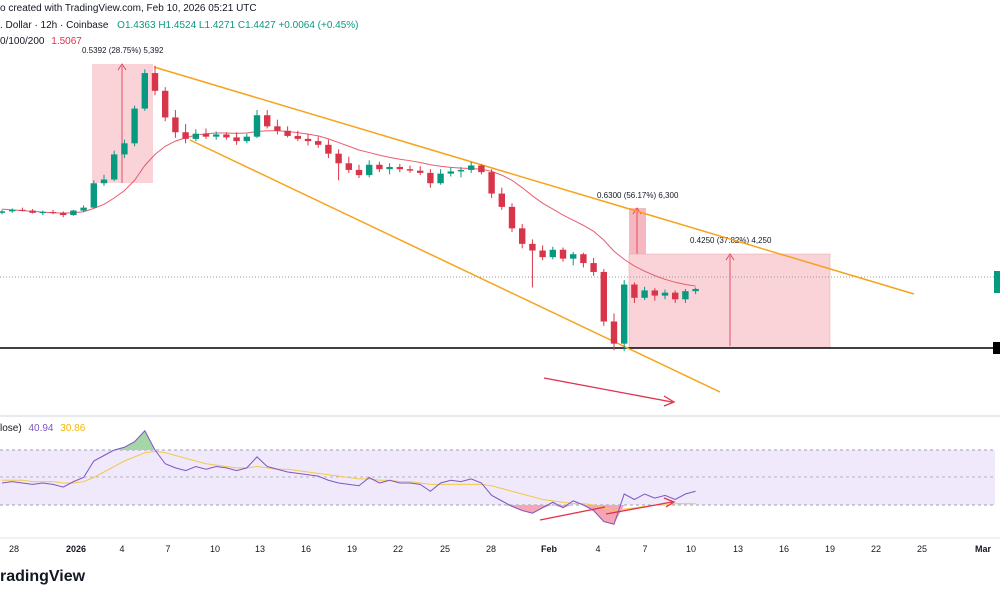  Describe the element at coordinates (134, 440) in the screenshot. I see `rsi-overbought-fill` at that location.